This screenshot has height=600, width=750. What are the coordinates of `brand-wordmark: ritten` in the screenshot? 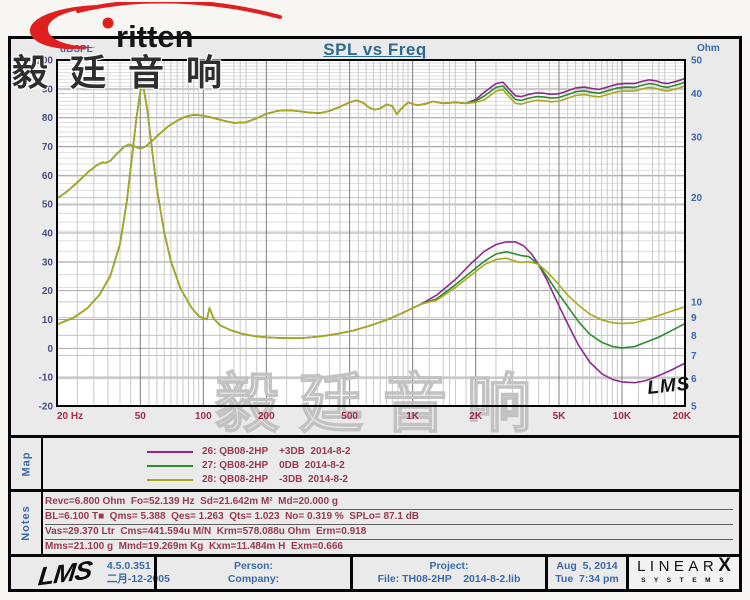 It's located at (155, 36).